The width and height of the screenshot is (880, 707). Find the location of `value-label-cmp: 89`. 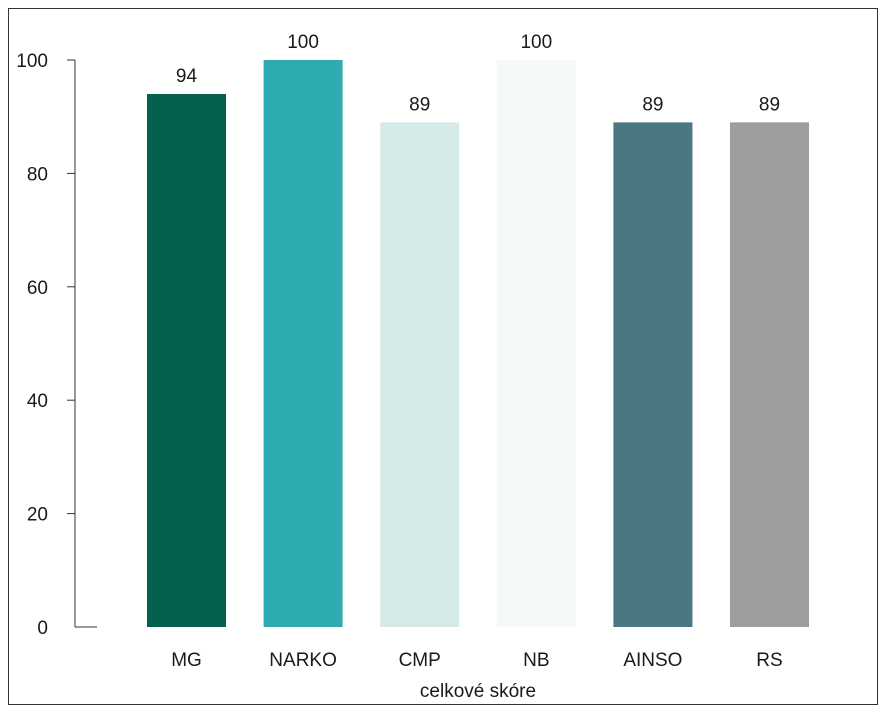

value-label-cmp: 89 is located at coordinates (419, 104).